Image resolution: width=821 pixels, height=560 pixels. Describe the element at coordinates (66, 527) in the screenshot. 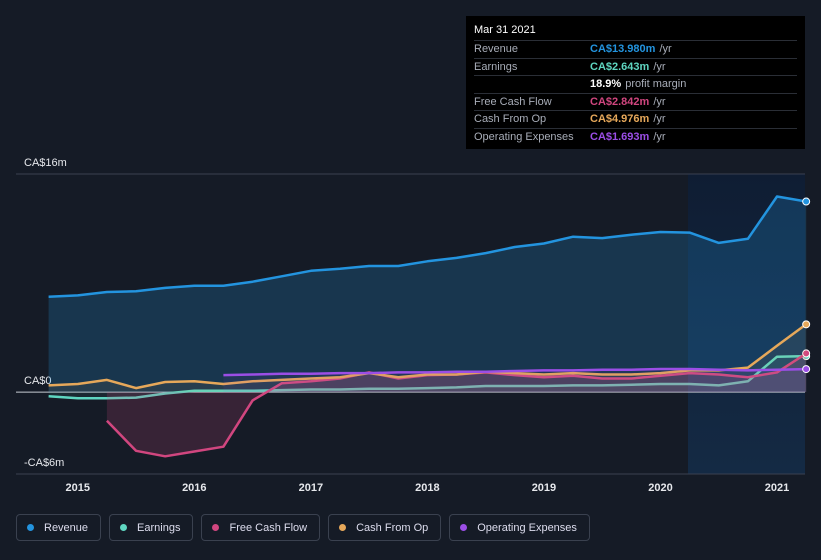

I see `legend-label: Revenue` at that location.